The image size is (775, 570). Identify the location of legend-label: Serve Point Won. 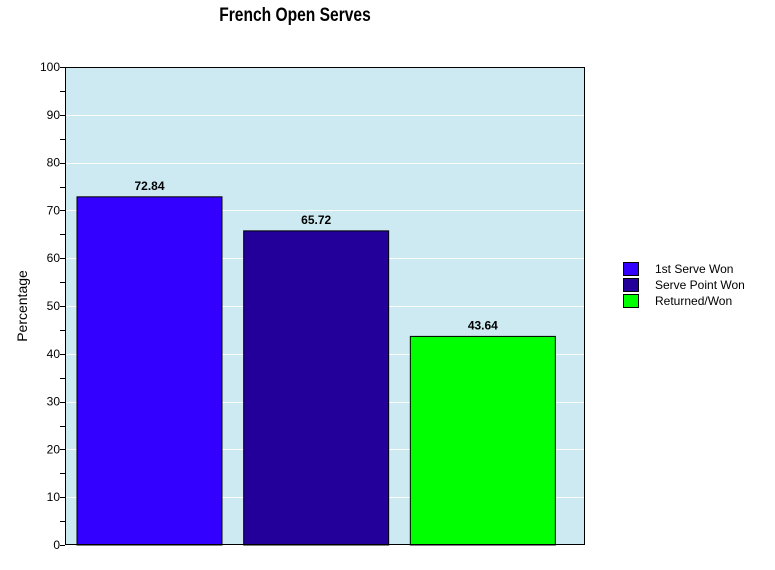
(700, 285).